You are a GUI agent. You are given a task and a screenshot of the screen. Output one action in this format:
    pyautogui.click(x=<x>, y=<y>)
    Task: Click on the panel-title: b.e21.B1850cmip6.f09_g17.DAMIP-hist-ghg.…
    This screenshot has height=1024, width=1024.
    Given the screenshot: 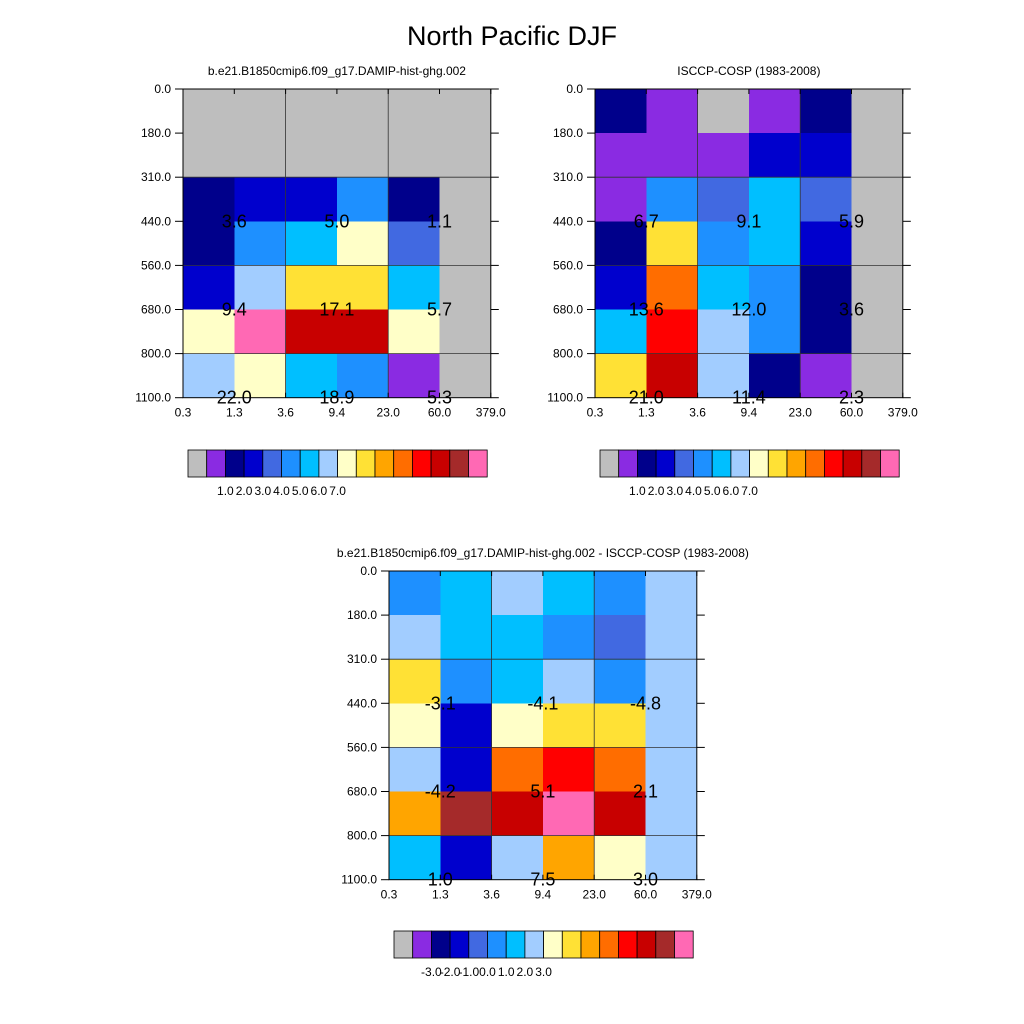 What is the action you would take?
    pyautogui.click(x=337, y=71)
    